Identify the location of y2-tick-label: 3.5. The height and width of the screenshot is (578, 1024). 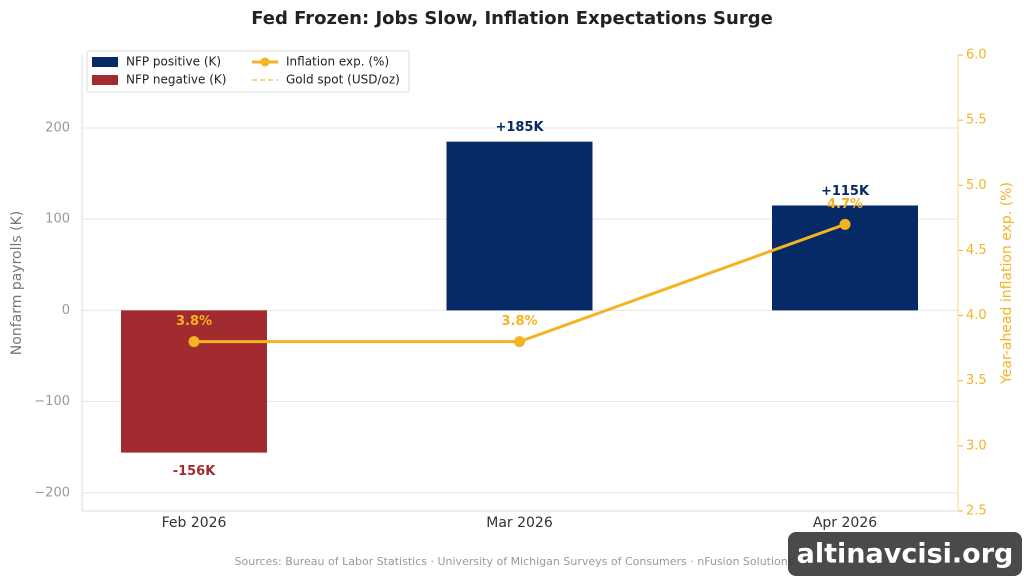
(976, 380).